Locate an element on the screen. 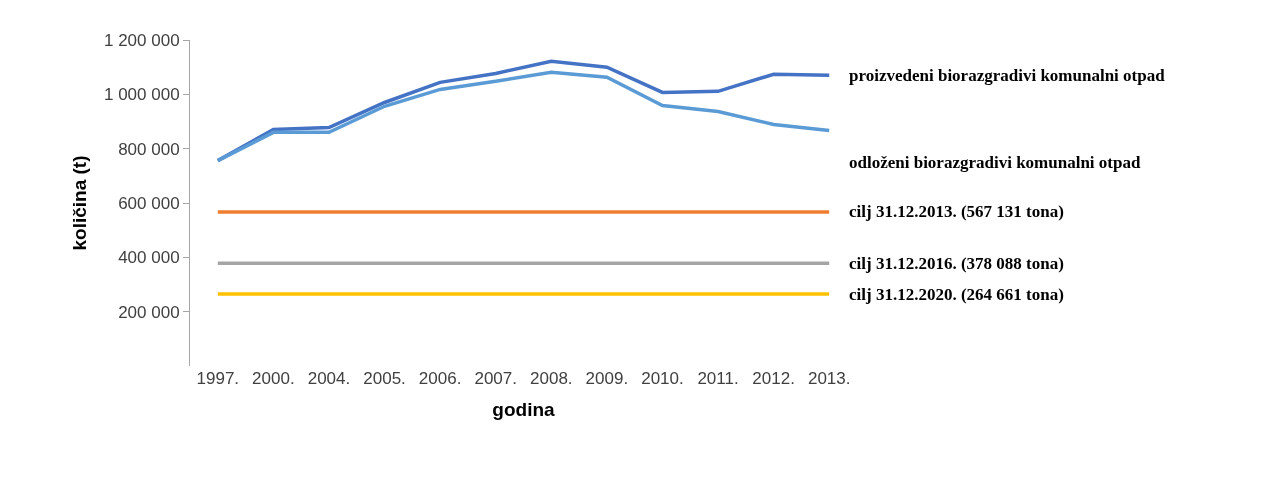  x-tick-label: 1997. is located at coordinates (218, 378).